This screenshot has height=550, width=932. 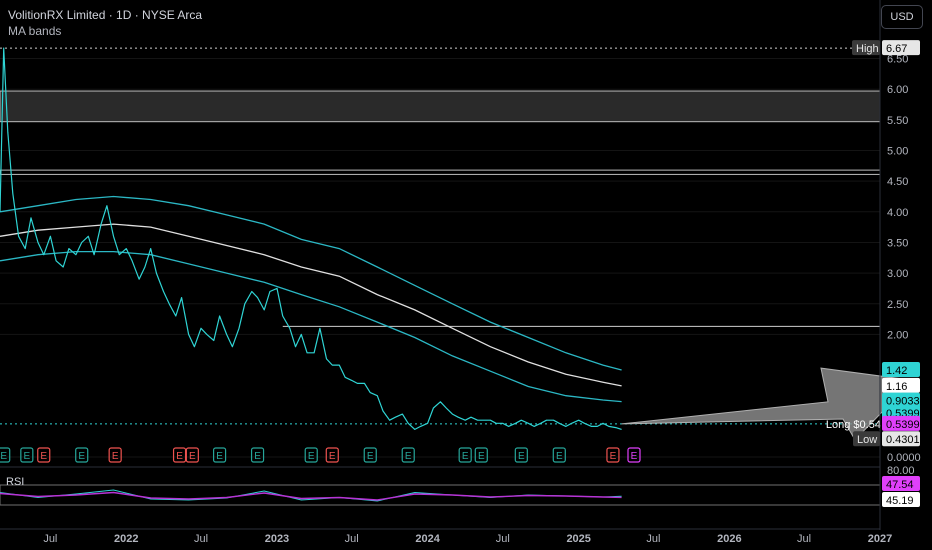 I want to click on high-label: High, so click(x=867, y=49).